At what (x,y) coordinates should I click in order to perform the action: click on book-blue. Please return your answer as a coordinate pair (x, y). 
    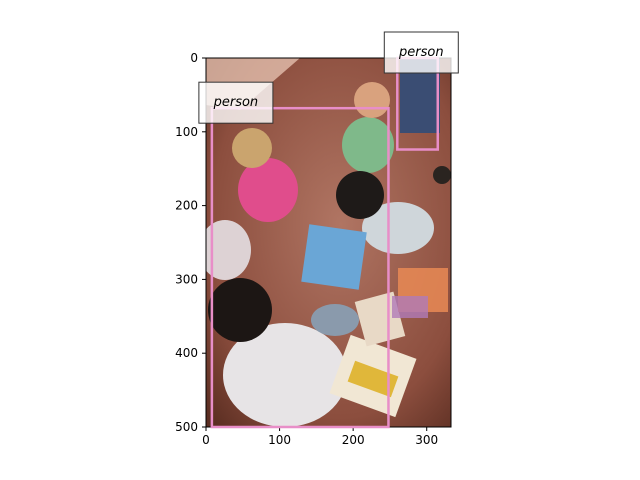
    Looking at the image, I should click on (334, 257).